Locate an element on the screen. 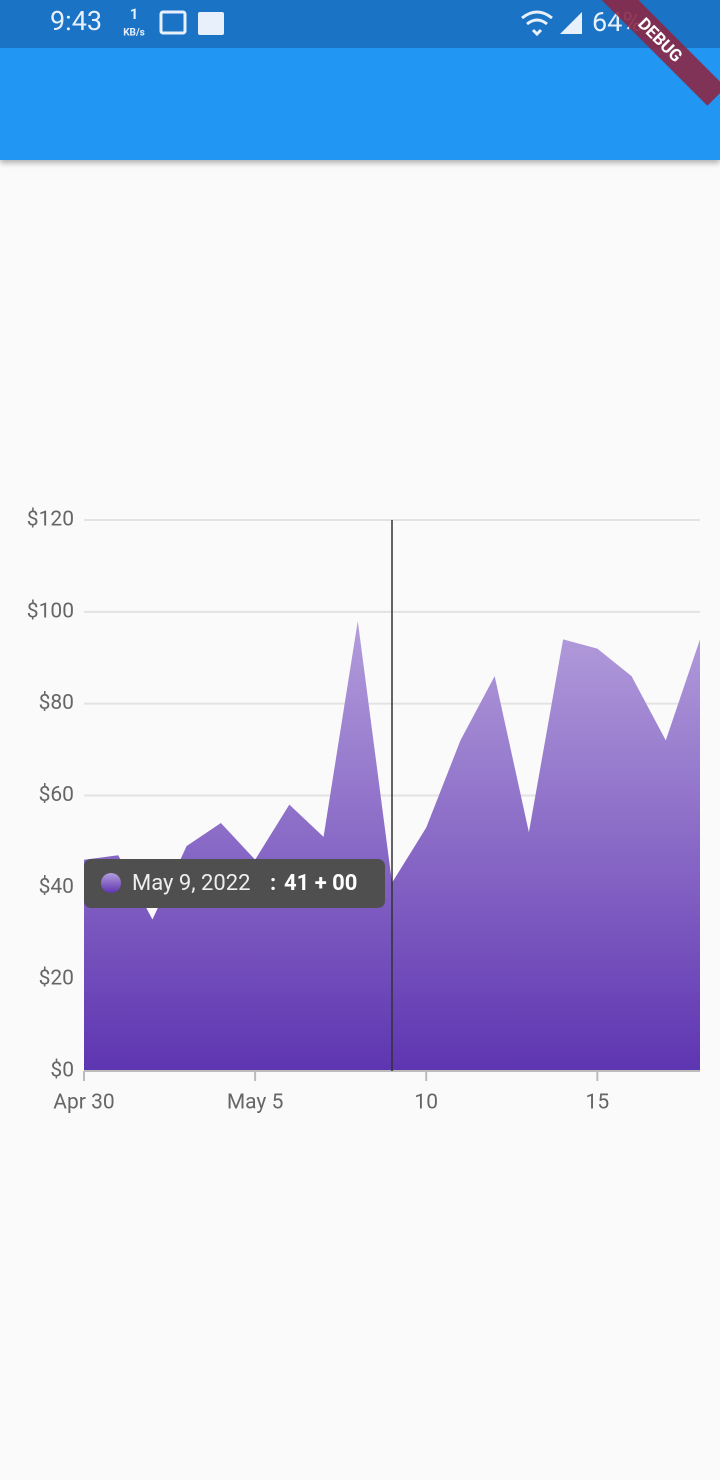 The image size is (720, 1480). x-tick-label: 15 is located at coordinates (598, 1103).